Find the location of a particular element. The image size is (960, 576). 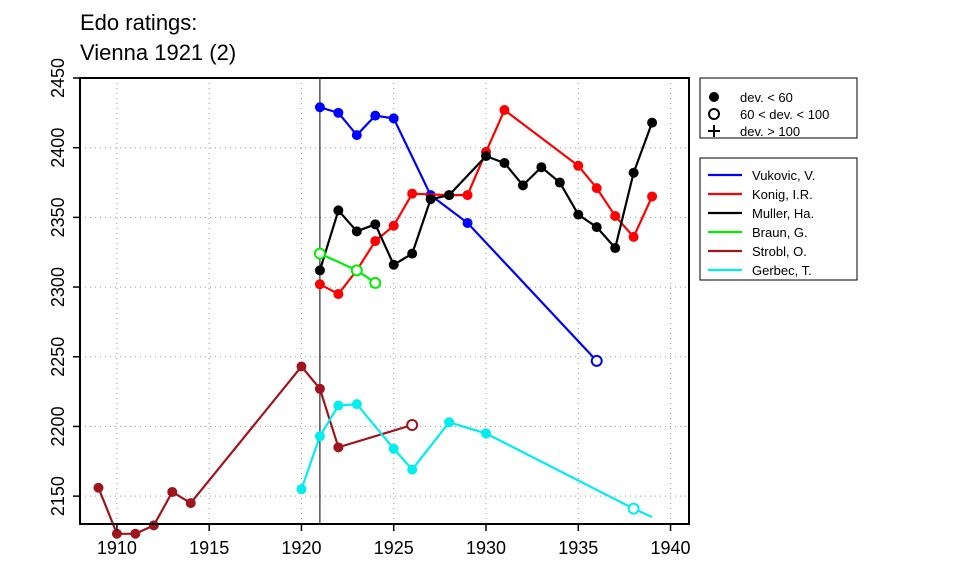

x-tick-label: 1910 is located at coordinates (117, 548).